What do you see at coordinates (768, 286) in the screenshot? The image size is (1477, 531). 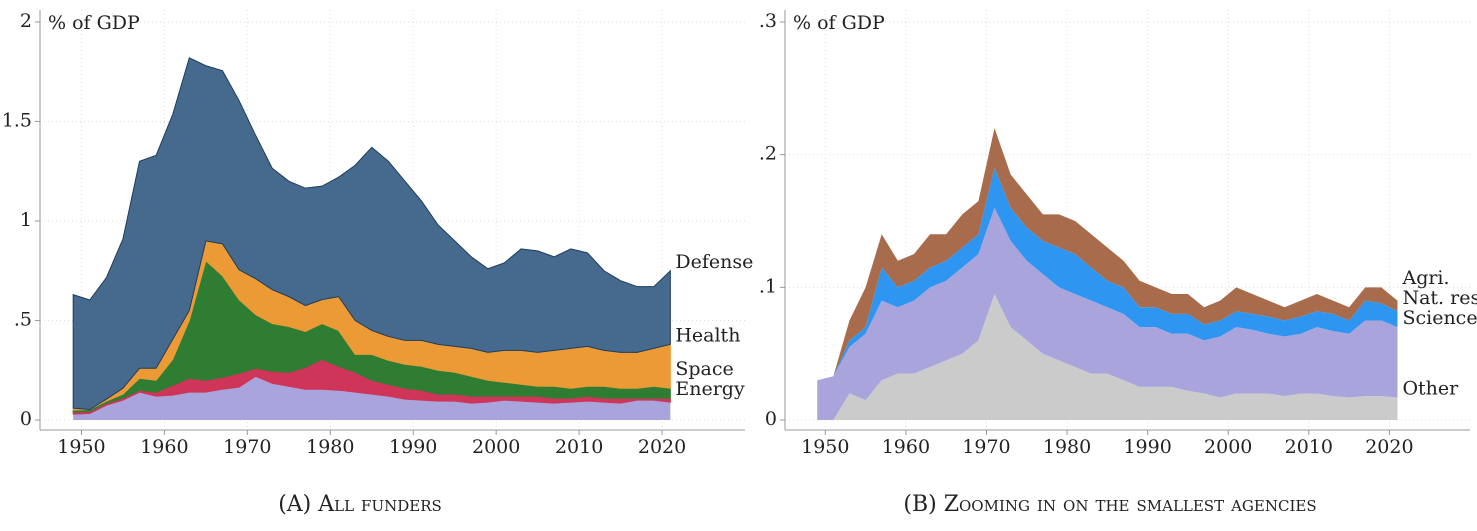 I see `y-tick-label: .1` at bounding box center [768, 286].